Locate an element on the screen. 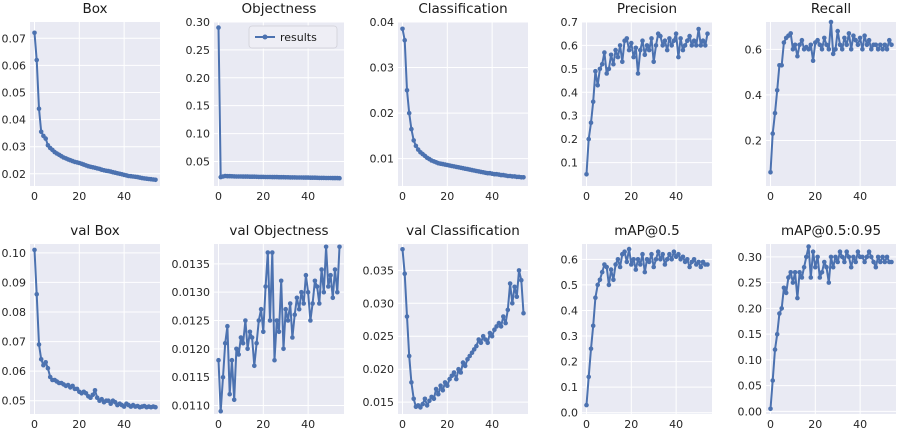 The width and height of the screenshot is (900, 437). plot-area is located at coordinates (463, 104).